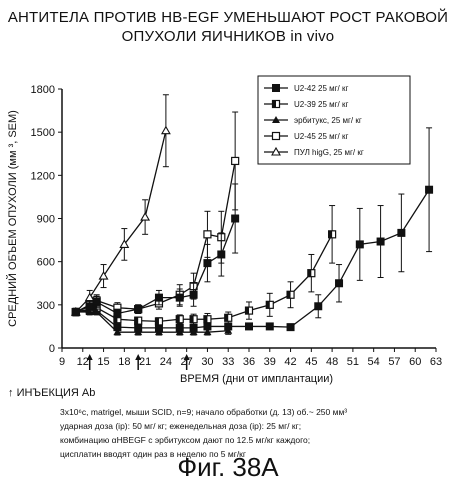 The image size is (456, 500). What do you see at coordinates (394, 362) in the screenshot?
I see `x-tick-label: 57` at bounding box center [394, 362].